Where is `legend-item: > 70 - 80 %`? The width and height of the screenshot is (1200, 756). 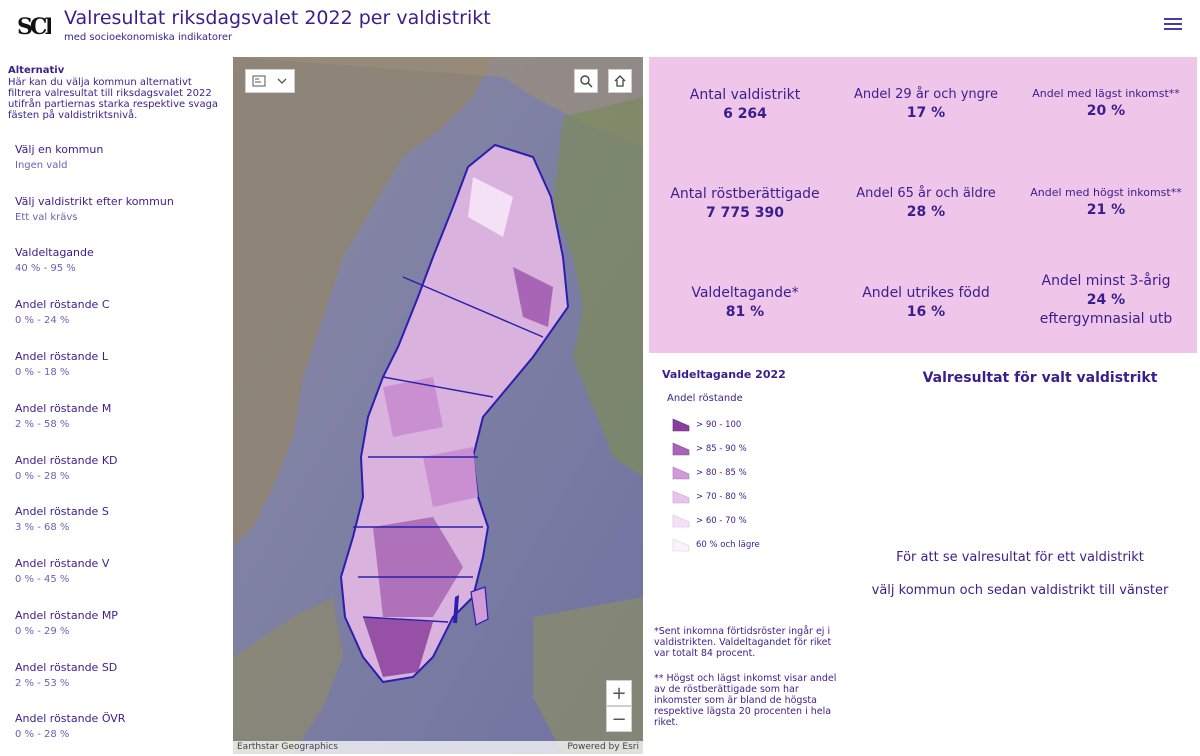
legend-item: > 70 - 80 % is located at coordinates (709, 497).